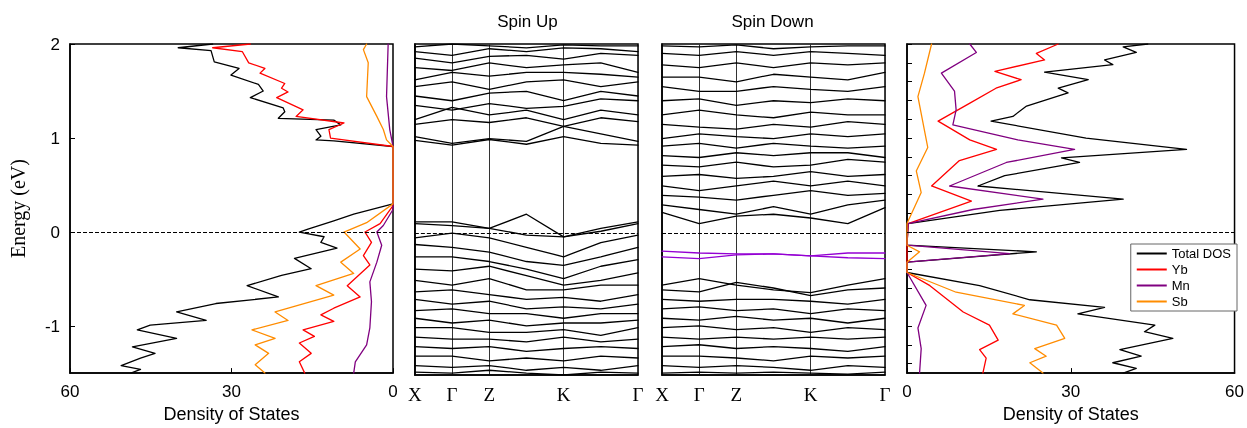  Describe the element at coordinates (1180, 285) in the screenshot. I see `legend-label: Mn` at that location.